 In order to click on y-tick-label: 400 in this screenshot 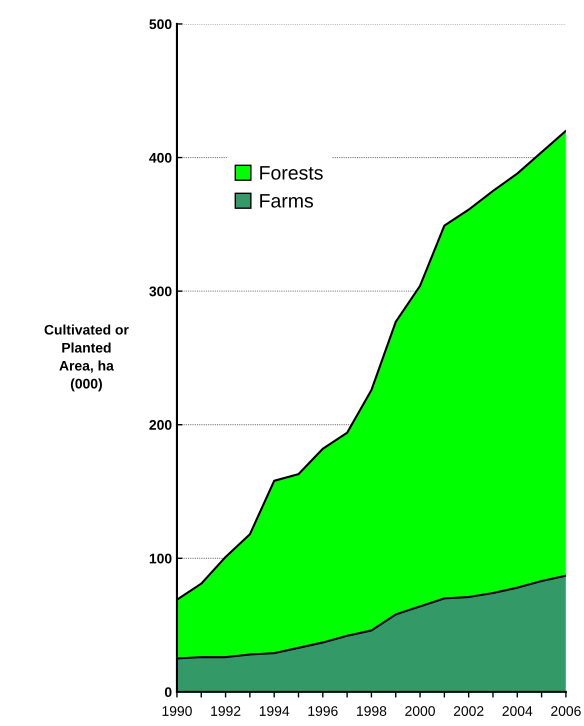, I will do `click(160, 157)`.